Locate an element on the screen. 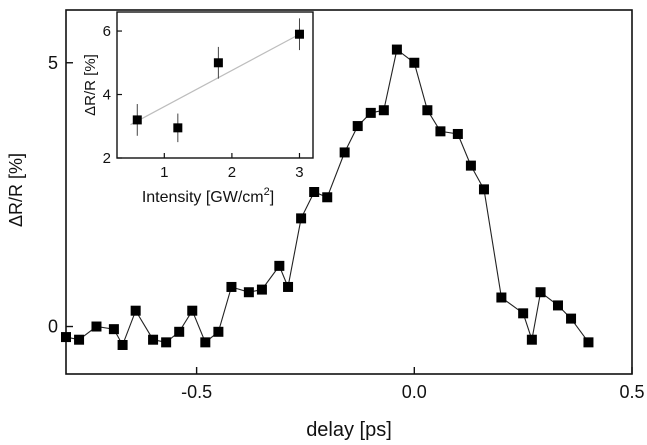  inset-x-tick-label: 2 is located at coordinates (232, 172).